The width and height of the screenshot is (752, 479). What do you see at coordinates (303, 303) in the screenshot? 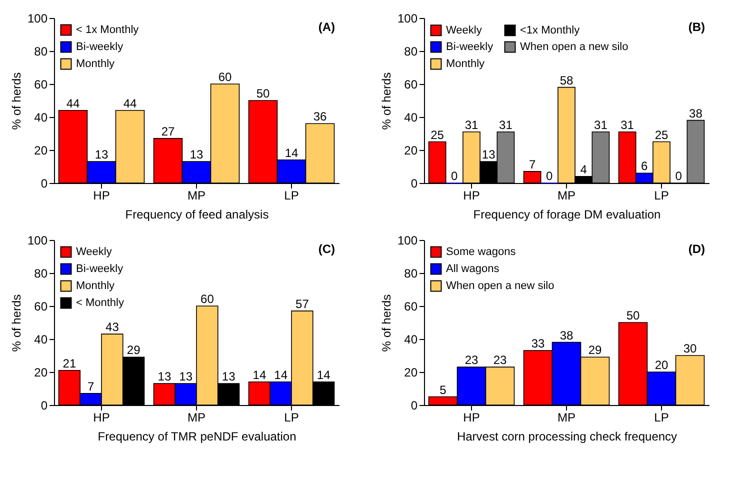
I see `data-label: 57` at bounding box center [303, 303].